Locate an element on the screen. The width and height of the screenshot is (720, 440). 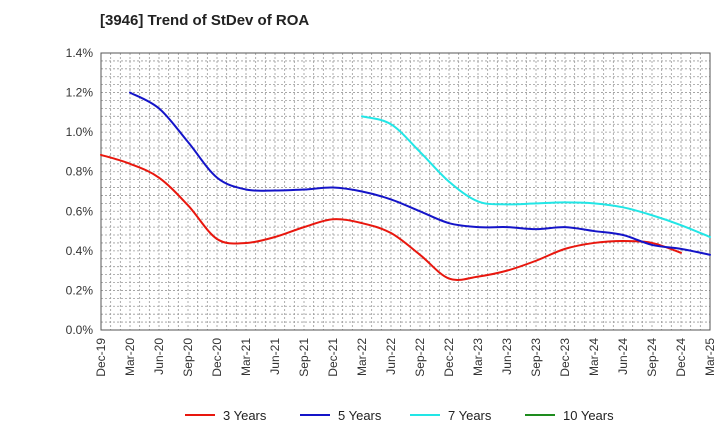
x-tick-label: Mar-25 is located at coordinates (710, 357).